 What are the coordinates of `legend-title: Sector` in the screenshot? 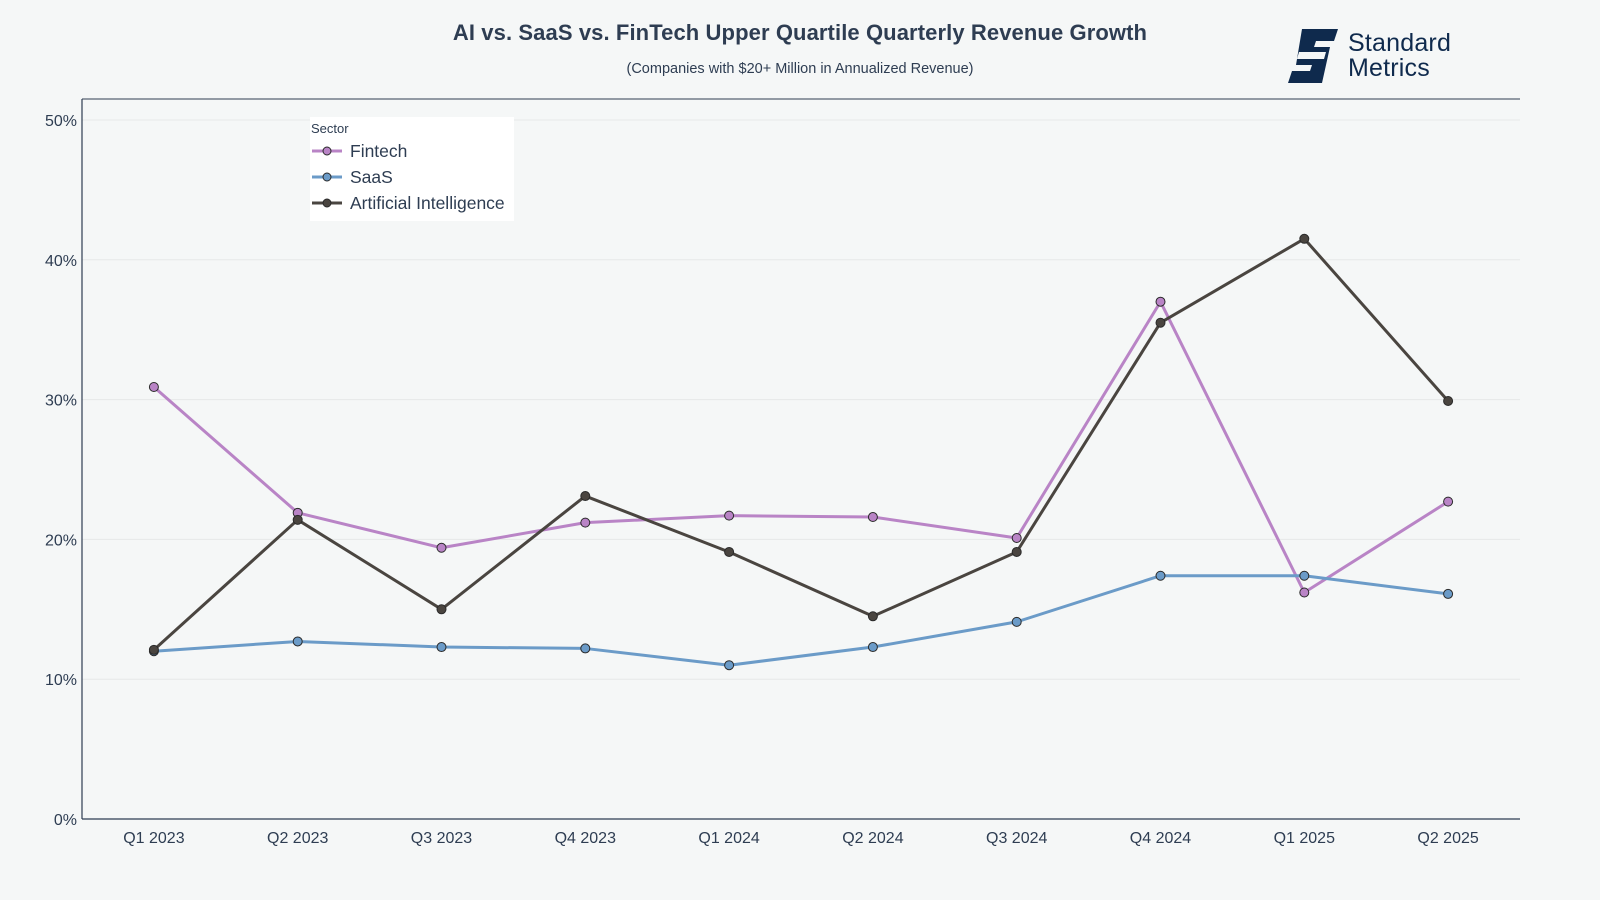 It's located at (330, 128).